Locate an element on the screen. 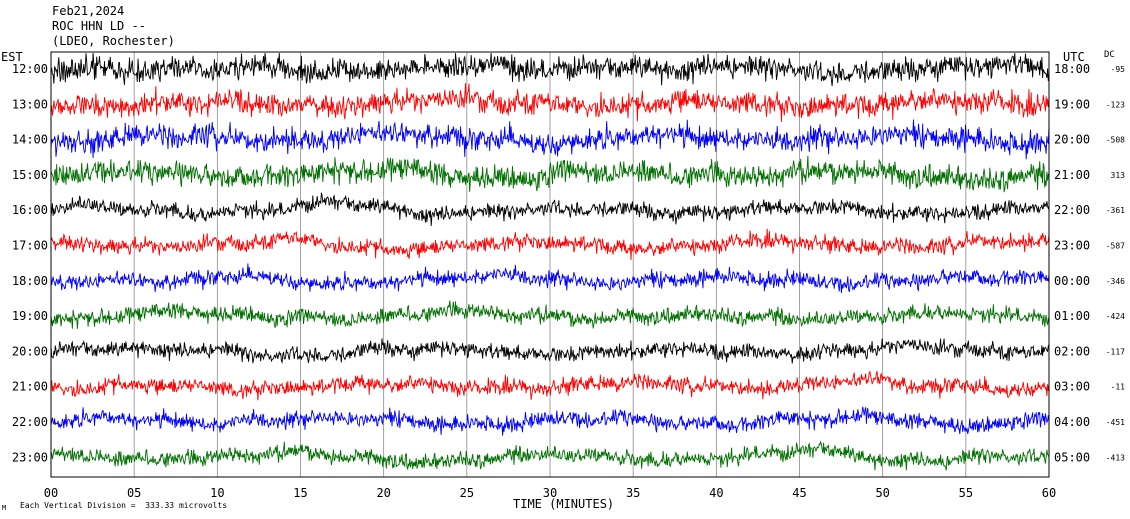 This screenshot has width=1130, height=519. dc-value-2: -508 is located at coordinates (1115, 140).